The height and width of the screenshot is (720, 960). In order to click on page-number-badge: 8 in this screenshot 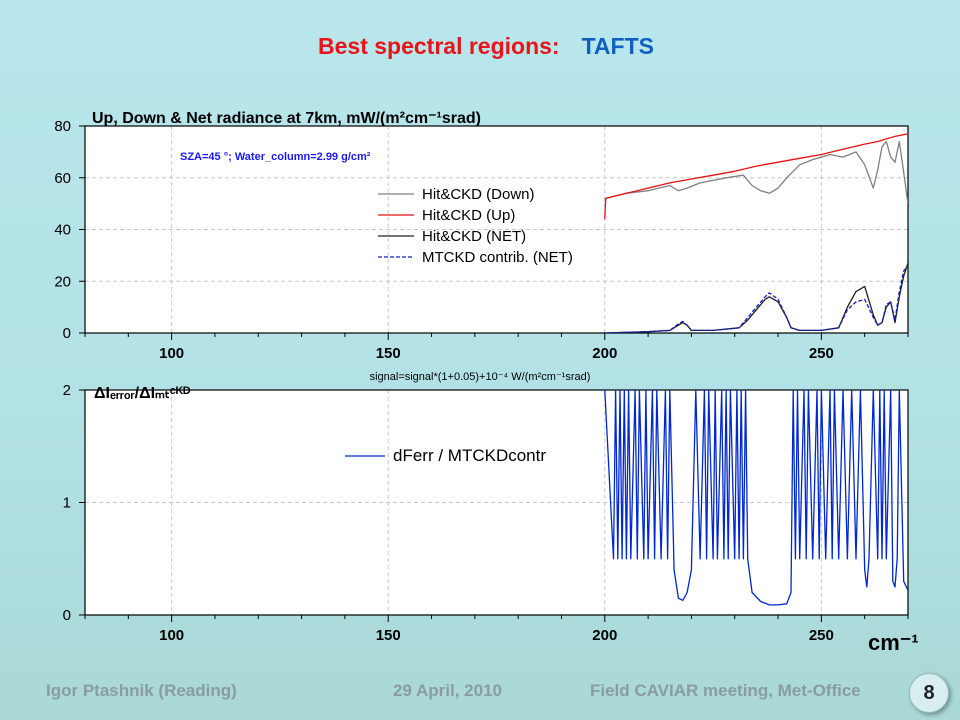, I will do `click(929, 693)`.